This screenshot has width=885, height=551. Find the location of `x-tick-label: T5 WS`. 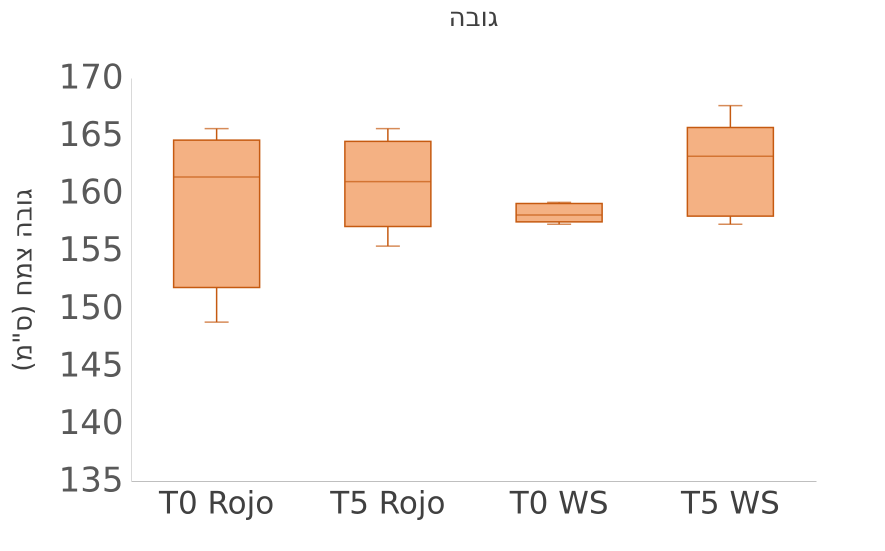

x-tick-label: T5 WS is located at coordinates (730, 504).